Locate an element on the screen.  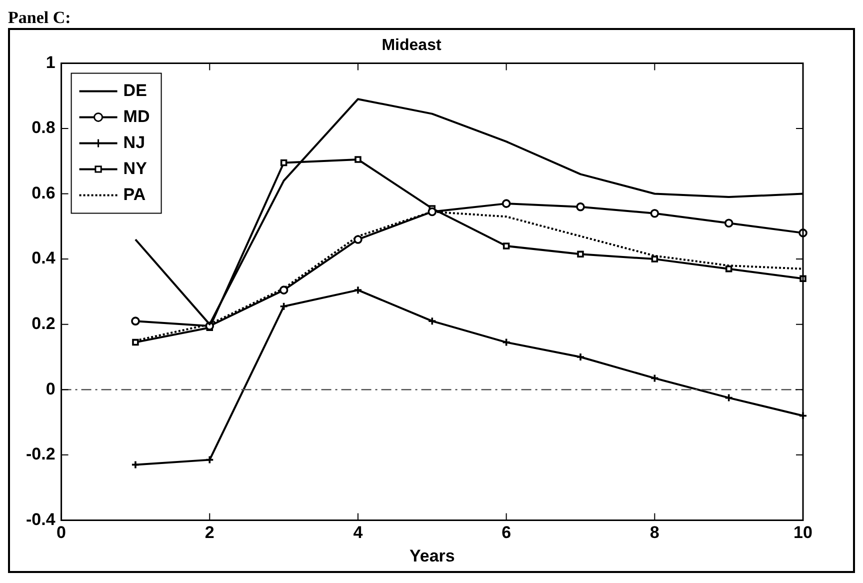
y-tick-label: 0.8 is located at coordinates (44, 128).